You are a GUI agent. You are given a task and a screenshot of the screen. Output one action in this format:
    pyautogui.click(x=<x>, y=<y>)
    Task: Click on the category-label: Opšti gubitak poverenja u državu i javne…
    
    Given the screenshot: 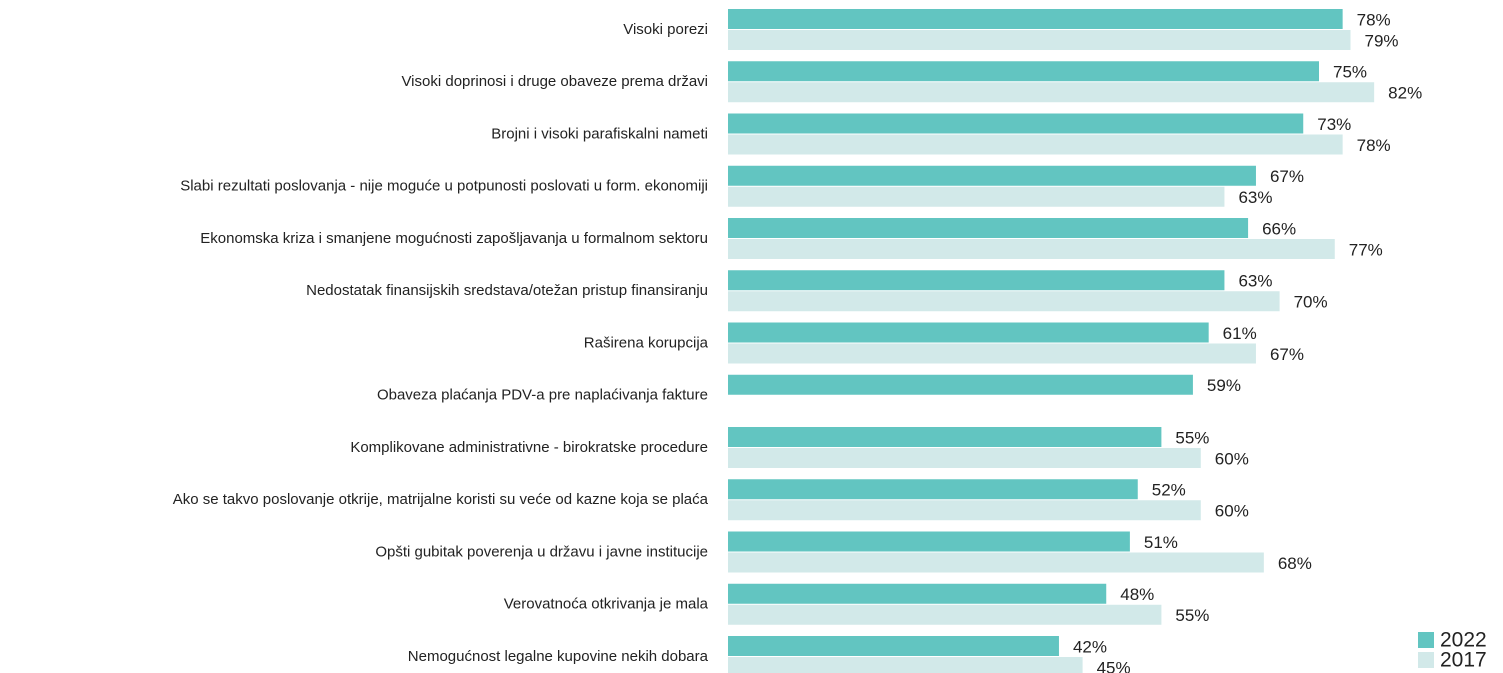 What is the action you would take?
    pyautogui.click(x=541, y=551)
    